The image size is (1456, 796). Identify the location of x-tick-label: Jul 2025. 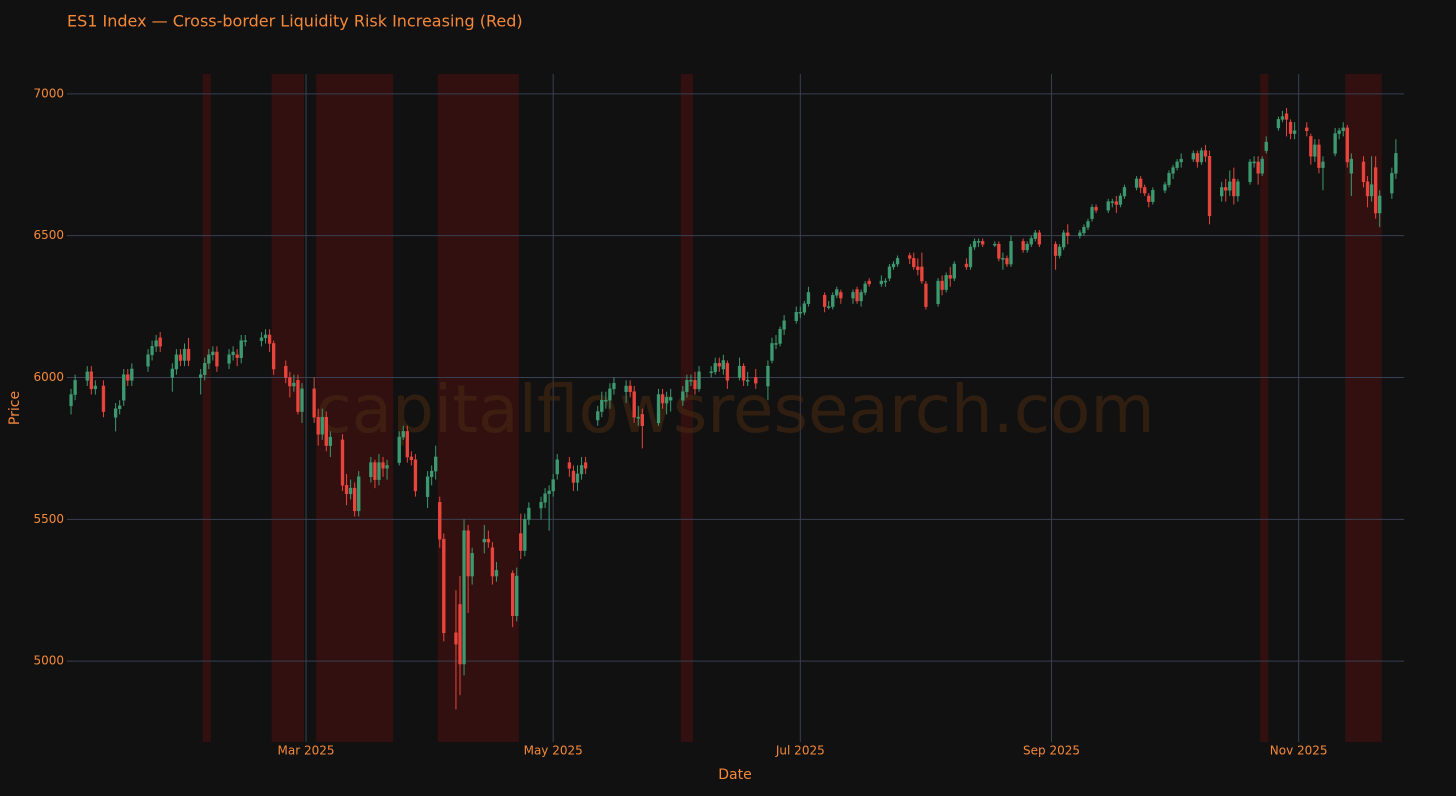
(800, 751).